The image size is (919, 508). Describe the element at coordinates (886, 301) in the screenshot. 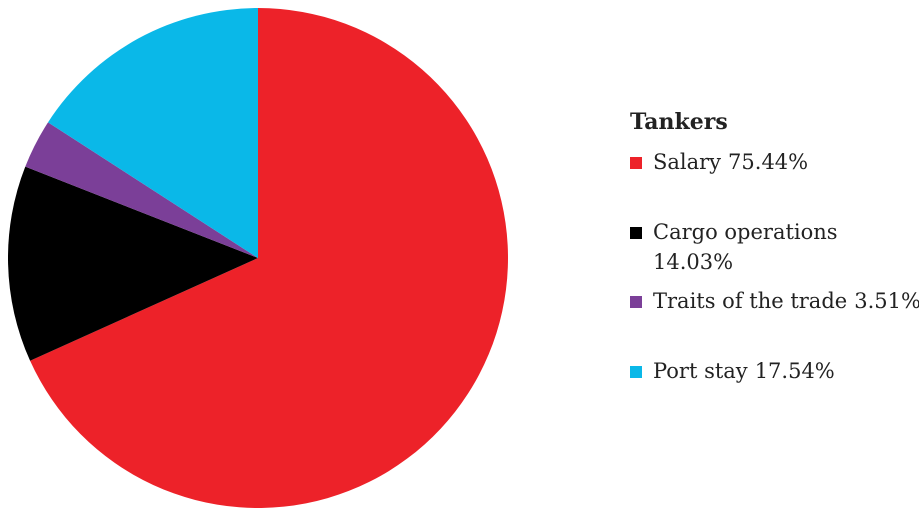

I see `legend-value: 3.51%` at that location.